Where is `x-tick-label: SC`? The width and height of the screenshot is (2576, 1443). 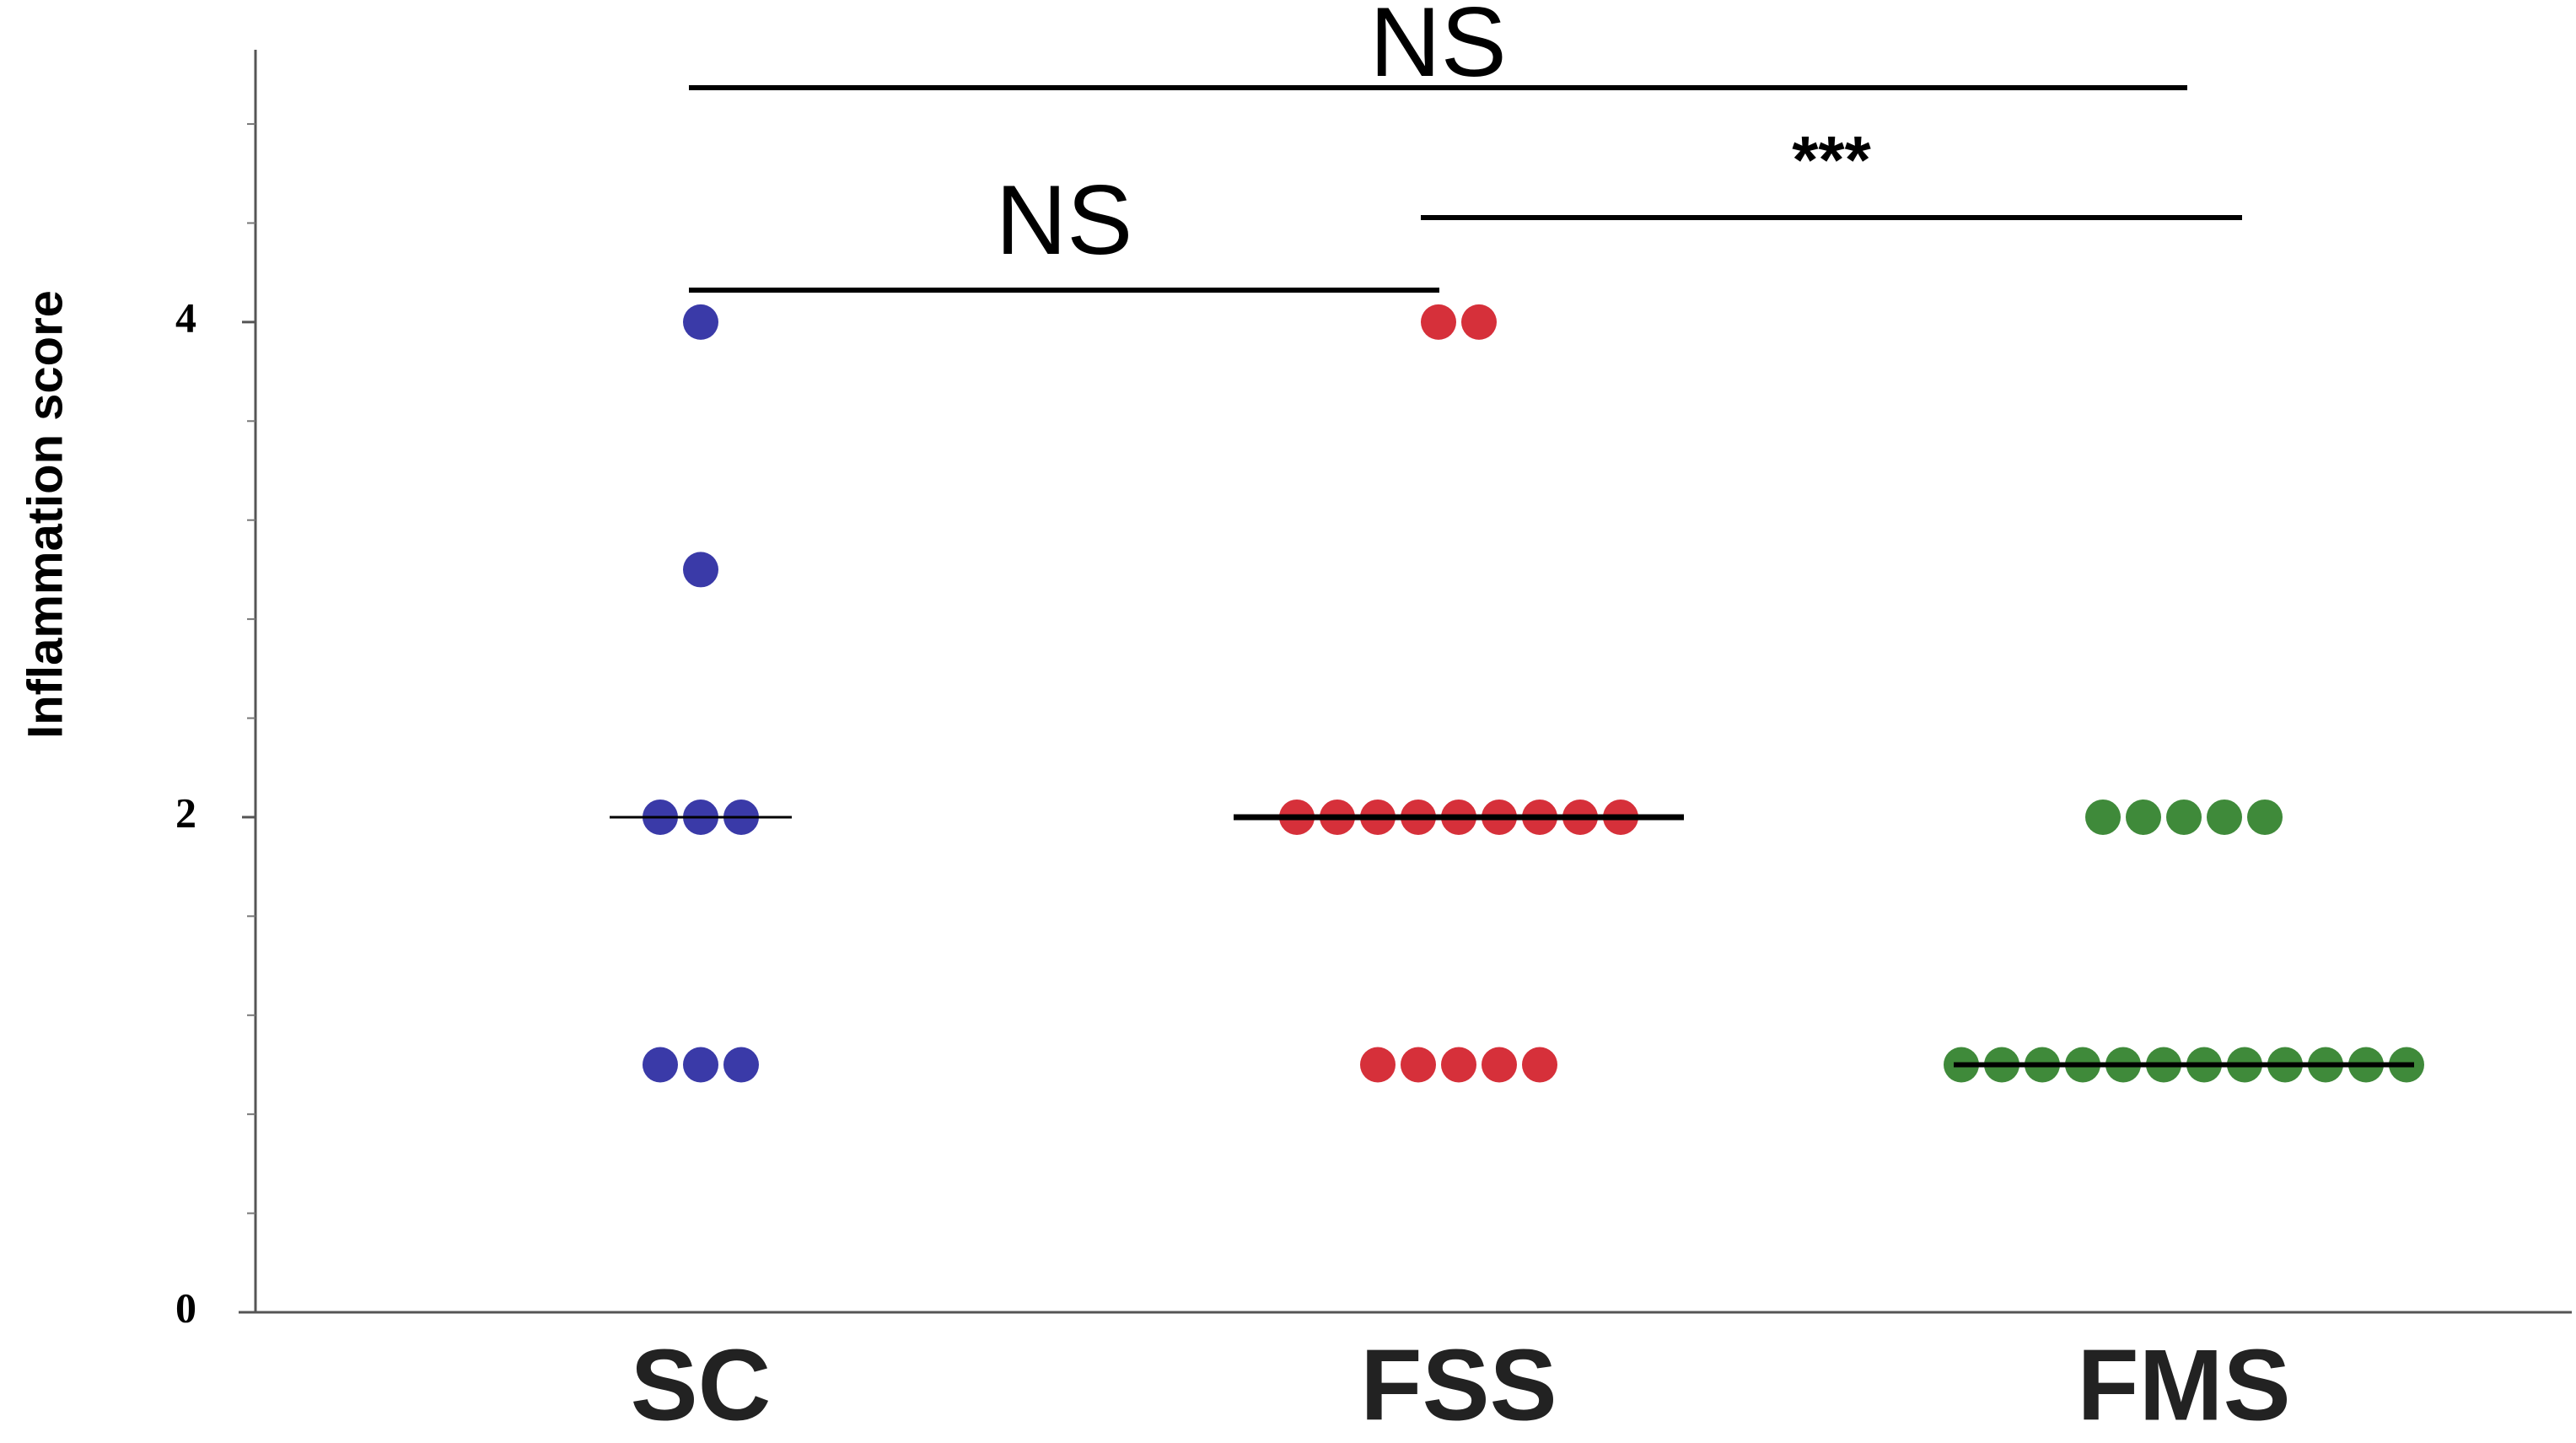
x-tick-label: SC is located at coordinates (701, 1385).